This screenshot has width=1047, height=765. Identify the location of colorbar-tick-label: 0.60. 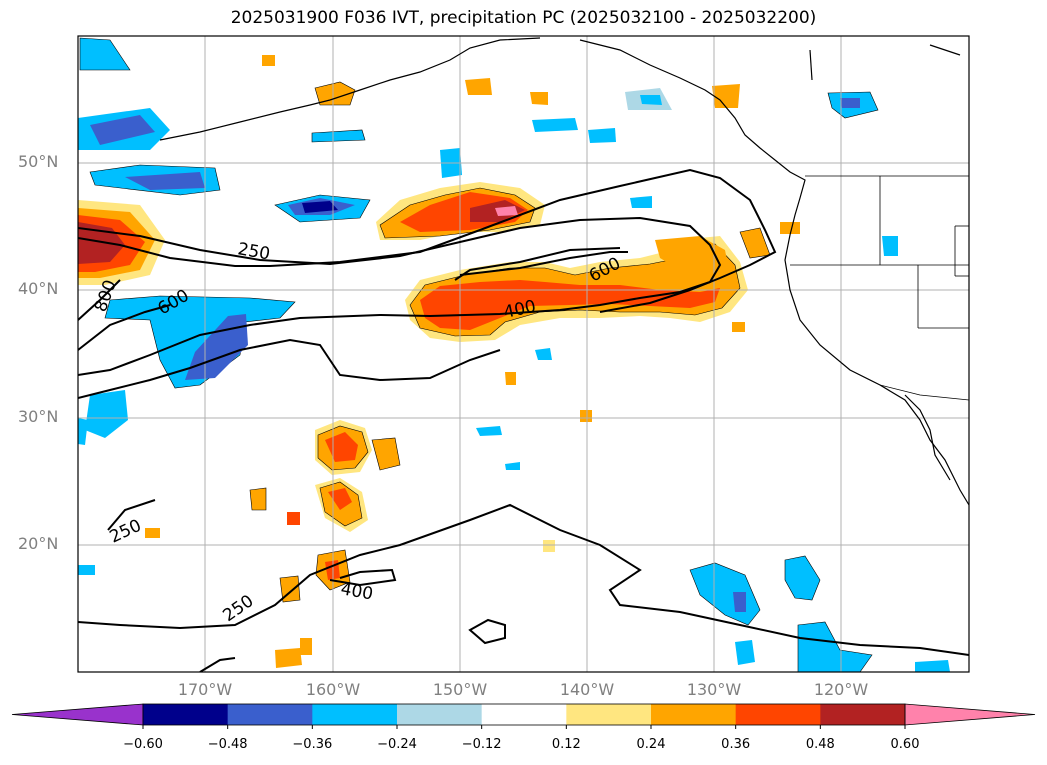
(905, 744).